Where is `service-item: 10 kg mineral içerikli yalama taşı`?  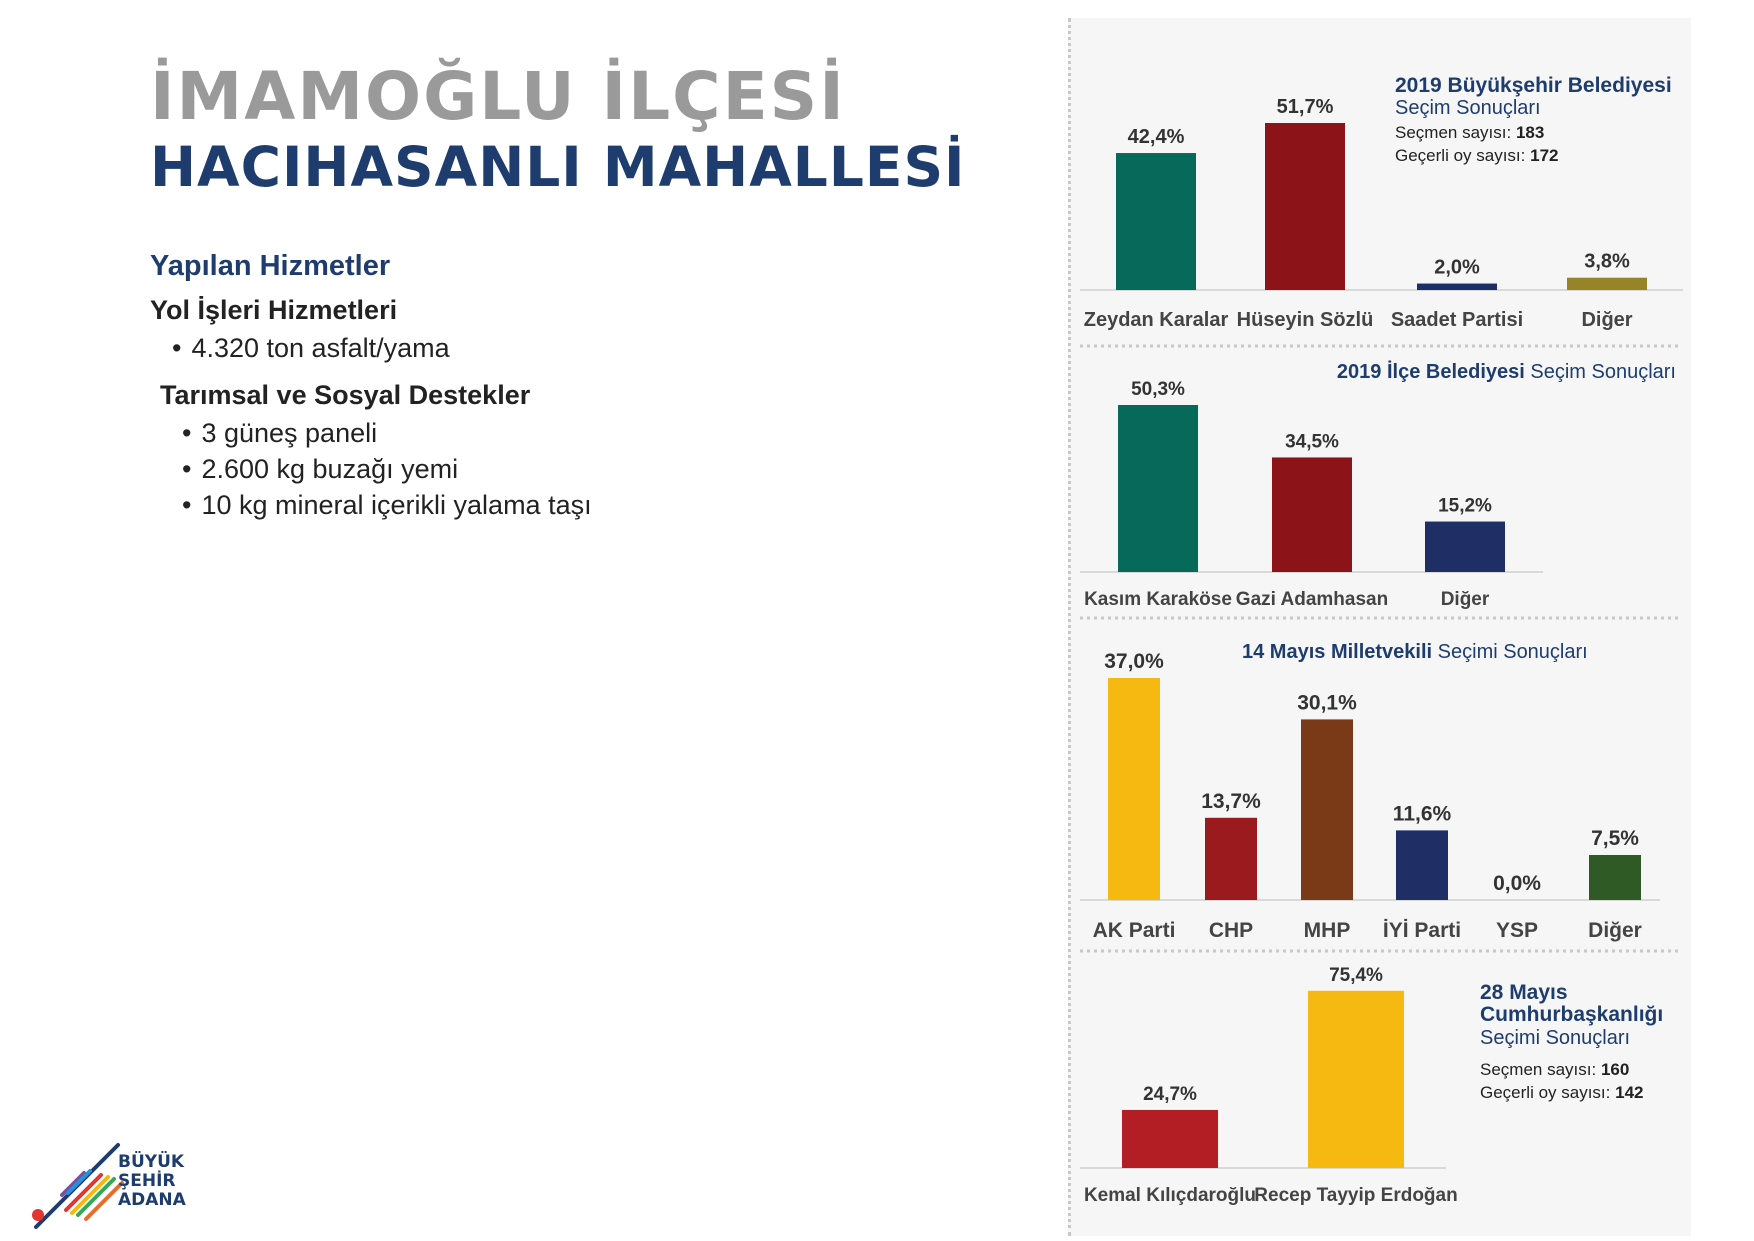
service-item: 10 kg mineral içerikli yalama taşı is located at coordinates (386, 505).